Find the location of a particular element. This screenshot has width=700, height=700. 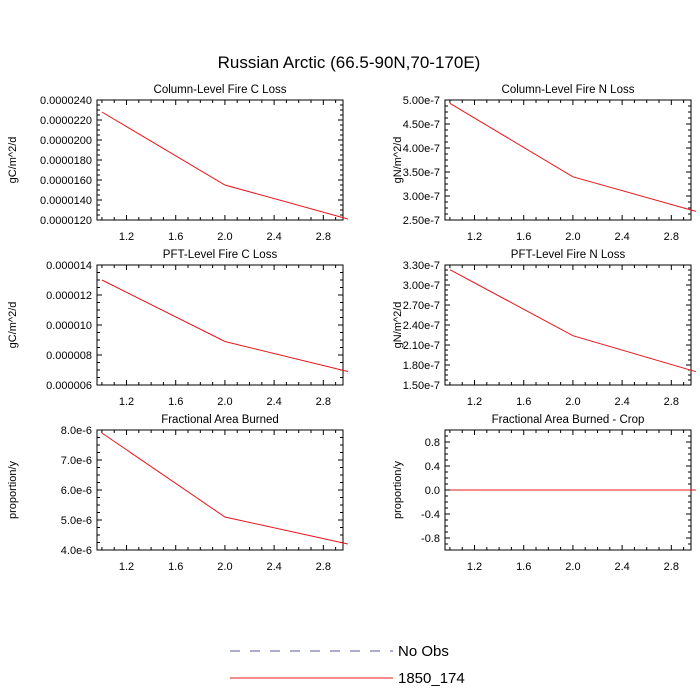

y-tick-label: -0.8 is located at coordinates (430, 539).